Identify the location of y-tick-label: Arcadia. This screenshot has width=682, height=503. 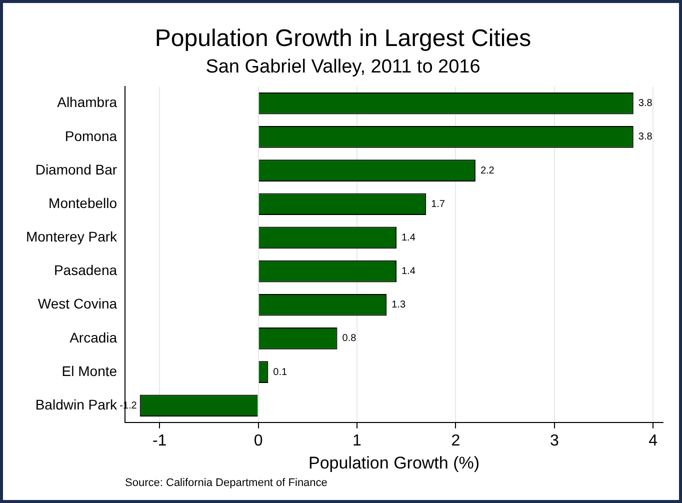
(94, 337).